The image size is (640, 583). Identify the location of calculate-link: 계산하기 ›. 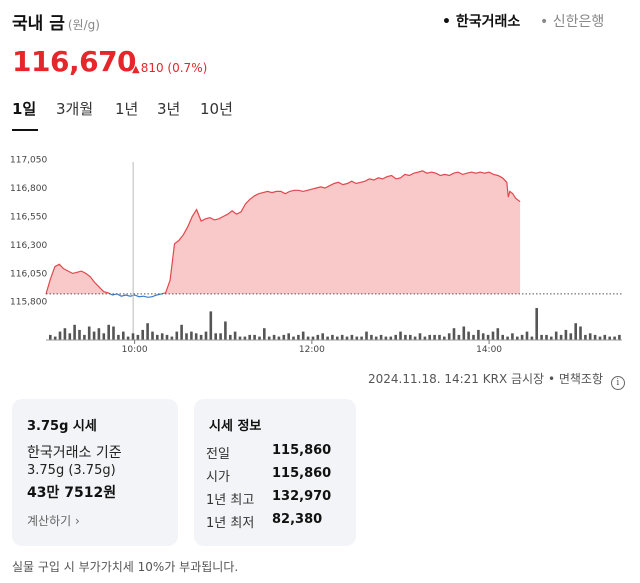
(53, 521).